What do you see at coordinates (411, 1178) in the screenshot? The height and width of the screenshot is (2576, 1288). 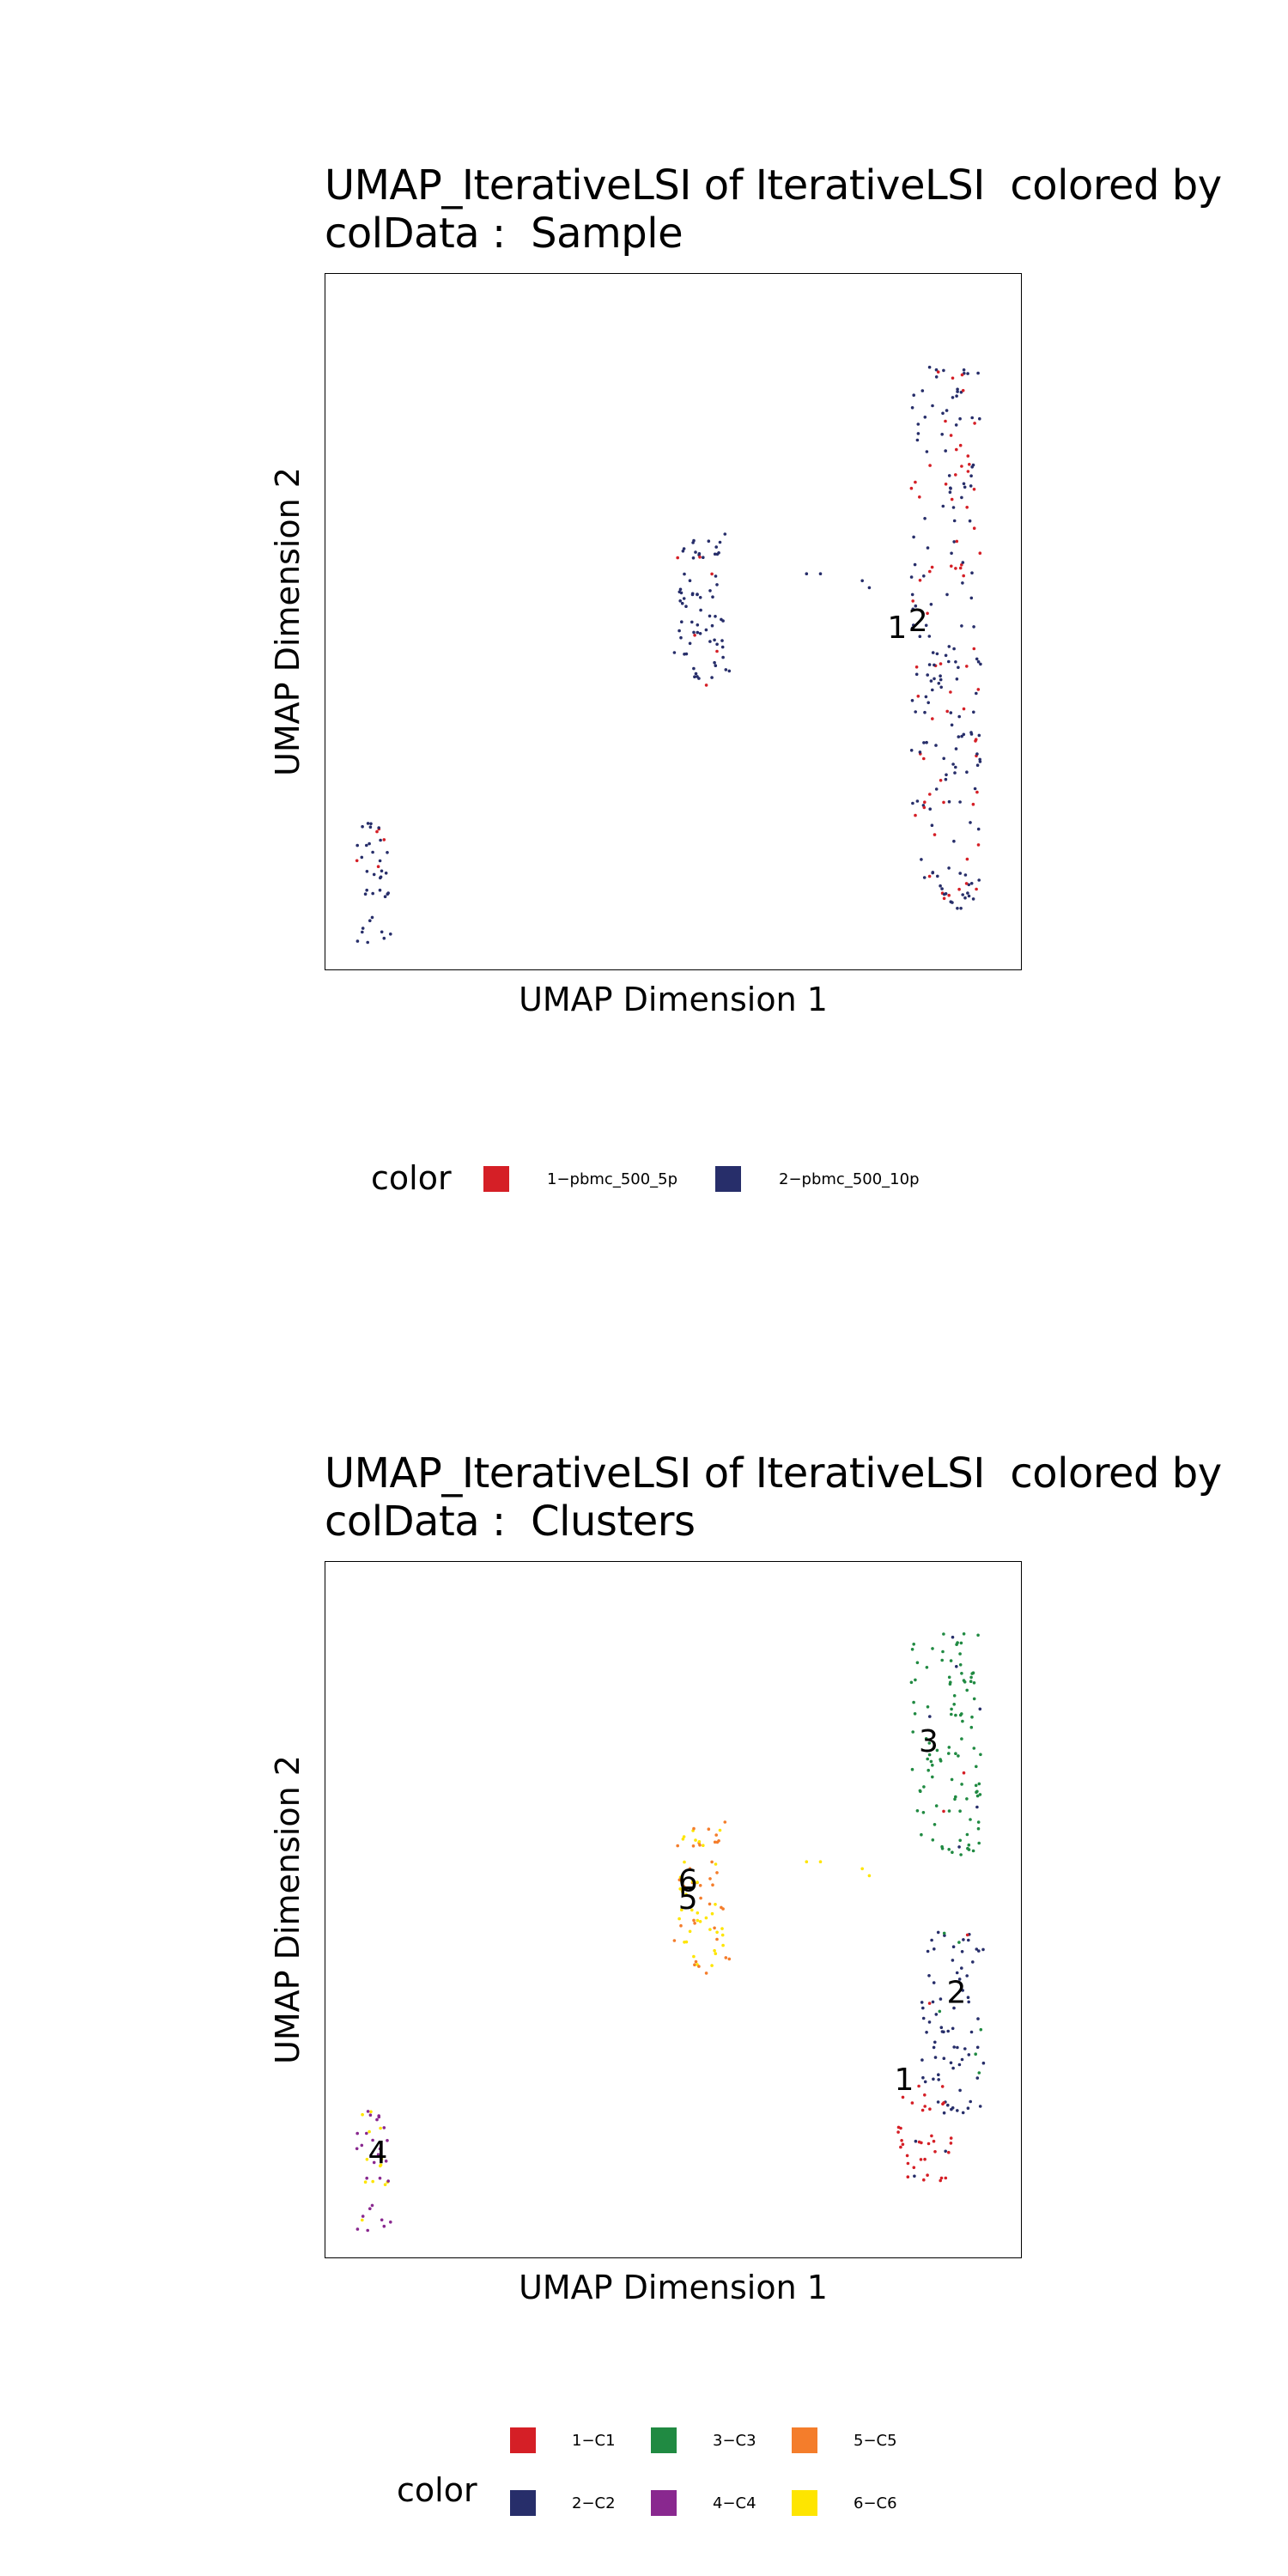 I see `legend-title: color` at bounding box center [411, 1178].